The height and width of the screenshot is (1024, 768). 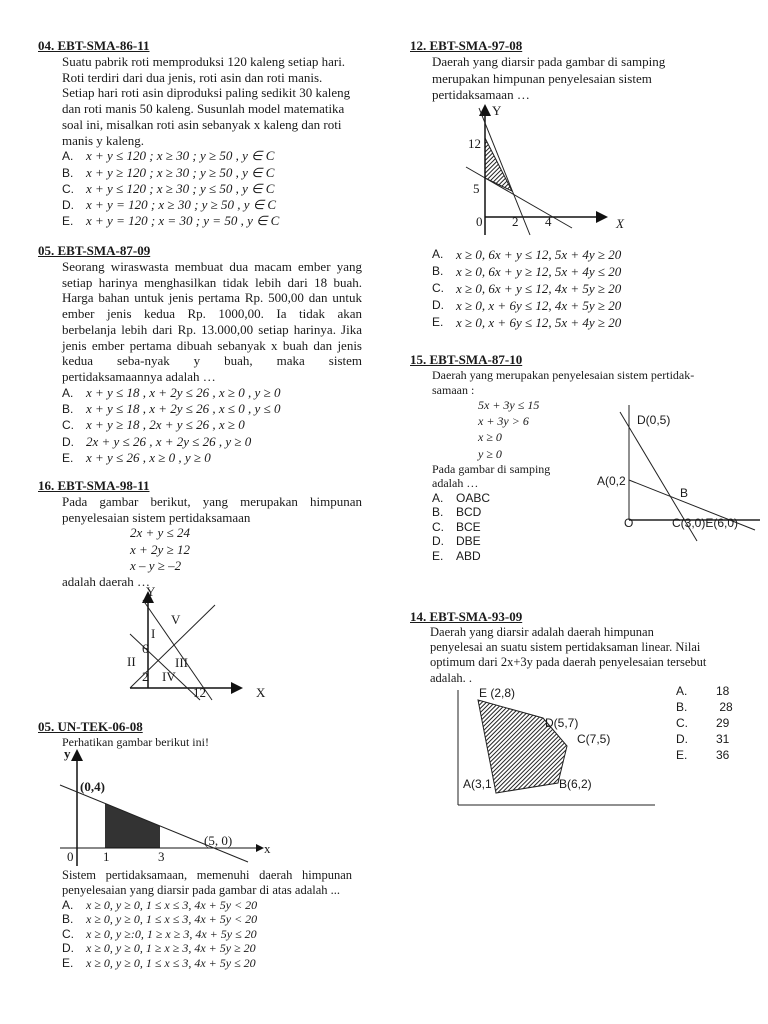 What do you see at coordinates (180, 156) in the screenshot?
I see `option-text: x + y ≤ 120 ; x ≥ 30 ; y ≥ 50 , y ∈ C` at bounding box center [180, 156].